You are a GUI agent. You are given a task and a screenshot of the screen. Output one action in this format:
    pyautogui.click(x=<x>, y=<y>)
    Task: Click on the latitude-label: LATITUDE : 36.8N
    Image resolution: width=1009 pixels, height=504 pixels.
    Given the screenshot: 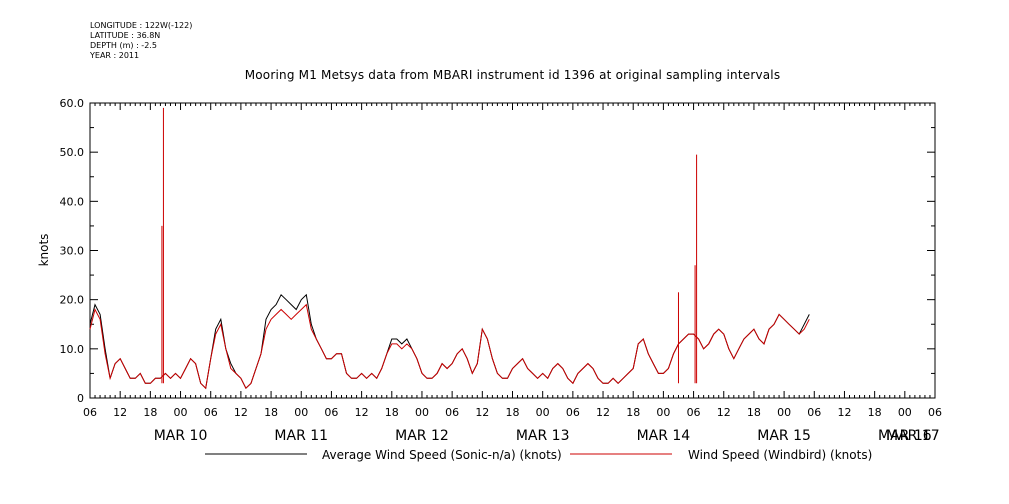 What is the action you would take?
    pyautogui.click(x=125, y=35)
    